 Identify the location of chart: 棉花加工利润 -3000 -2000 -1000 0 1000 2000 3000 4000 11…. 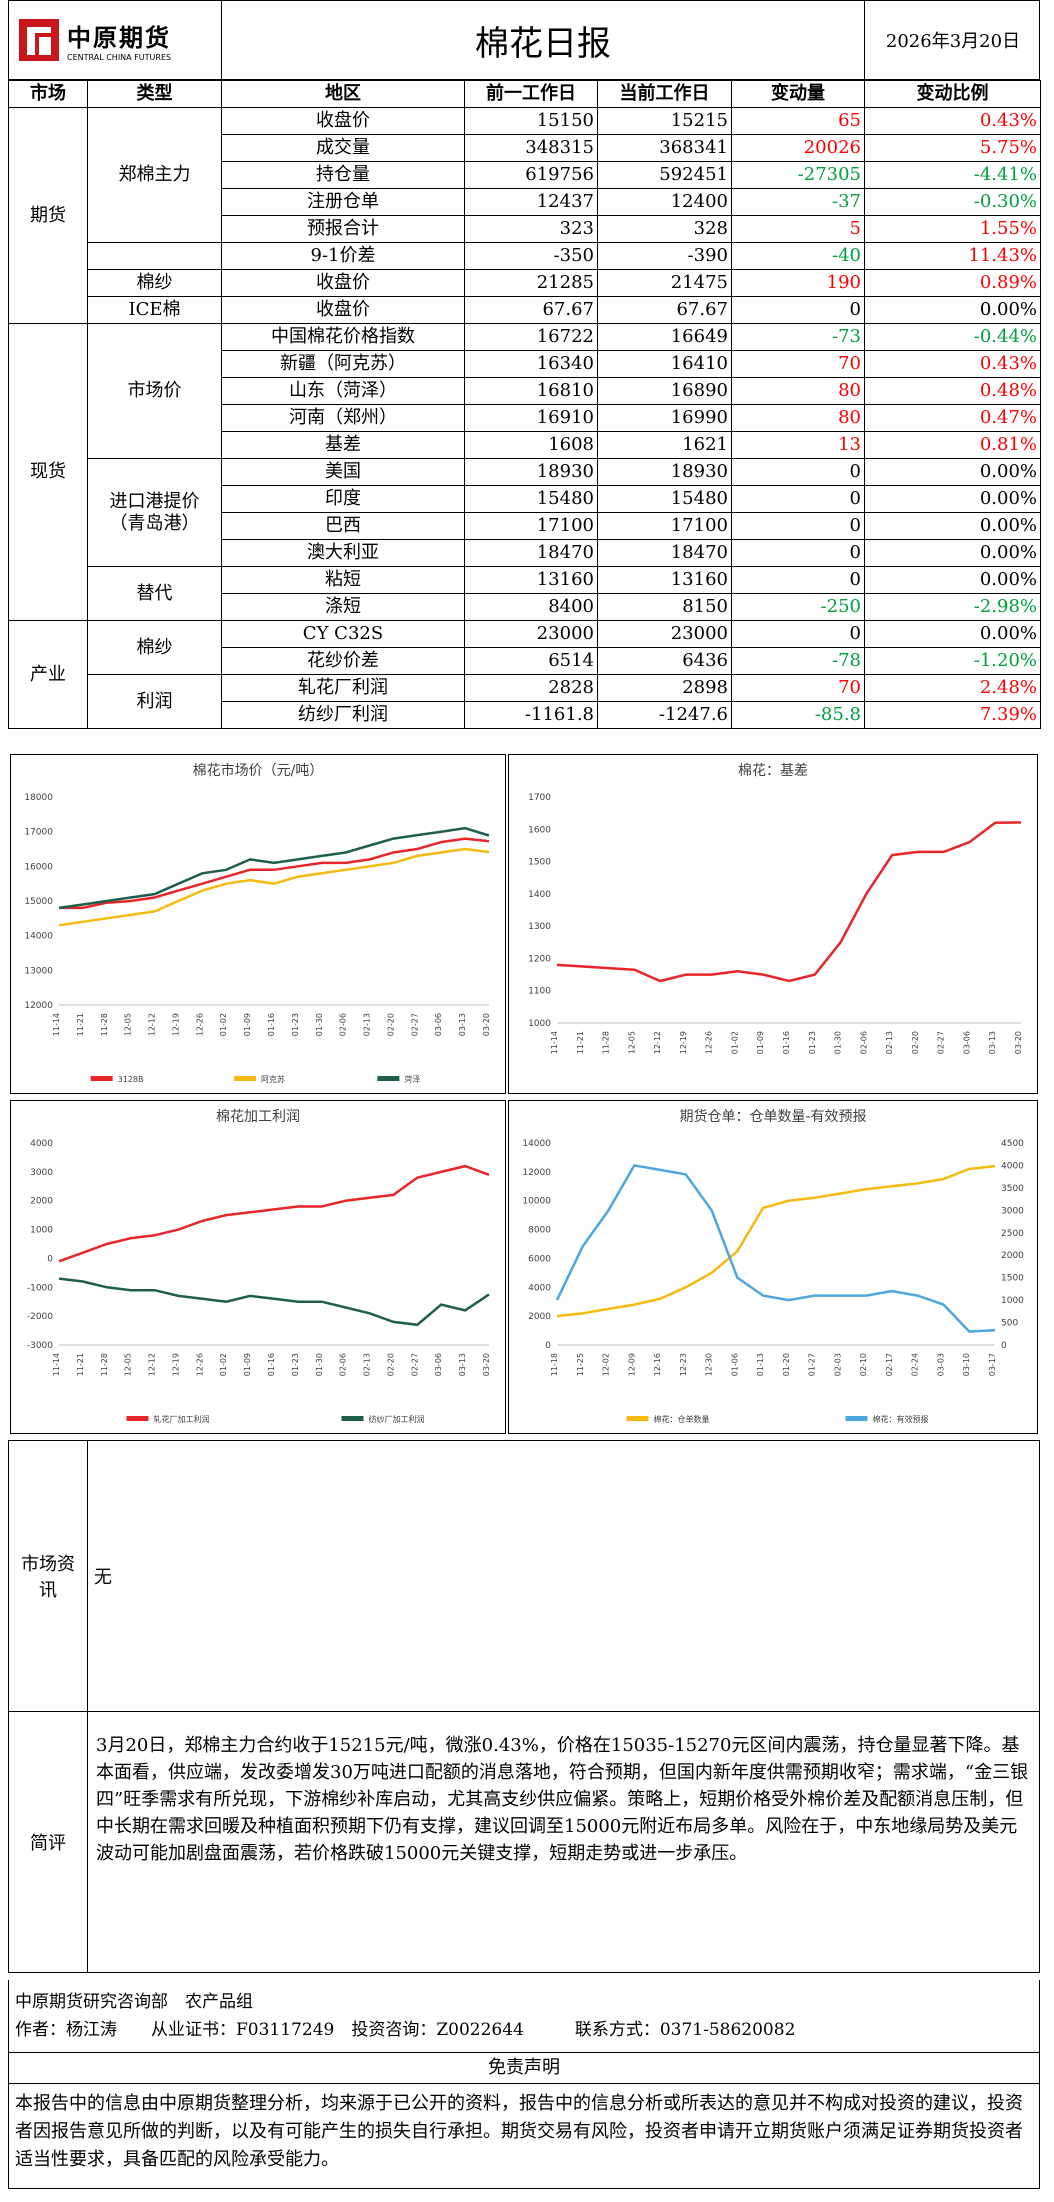
(259, 1266).